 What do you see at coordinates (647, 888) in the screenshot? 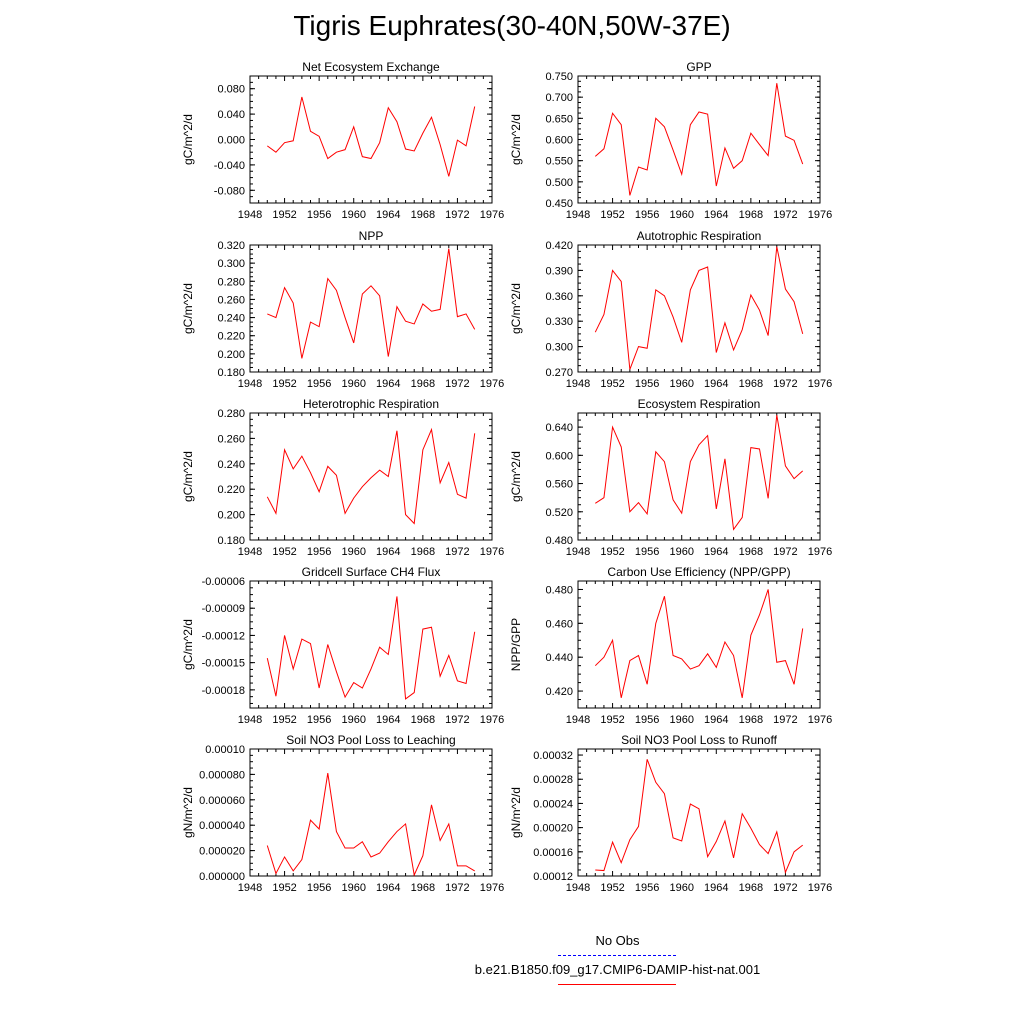
I see `panel-10-x-tick-label: 1956` at bounding box center [647, 888].